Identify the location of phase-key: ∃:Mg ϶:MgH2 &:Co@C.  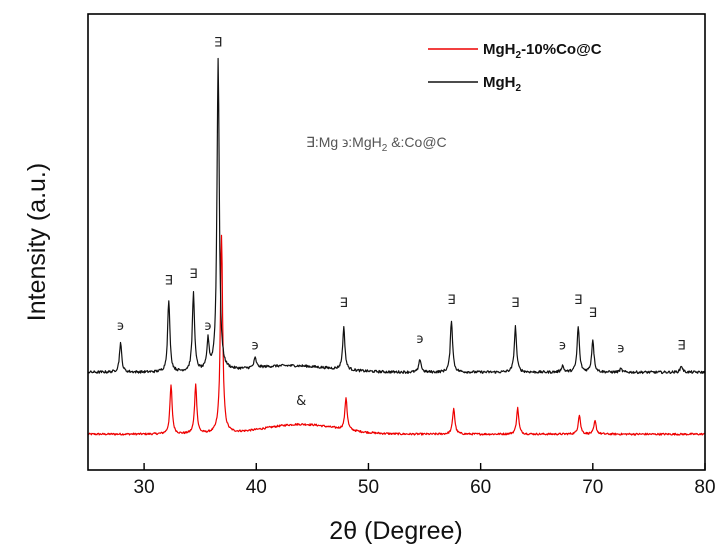
(376, 144).